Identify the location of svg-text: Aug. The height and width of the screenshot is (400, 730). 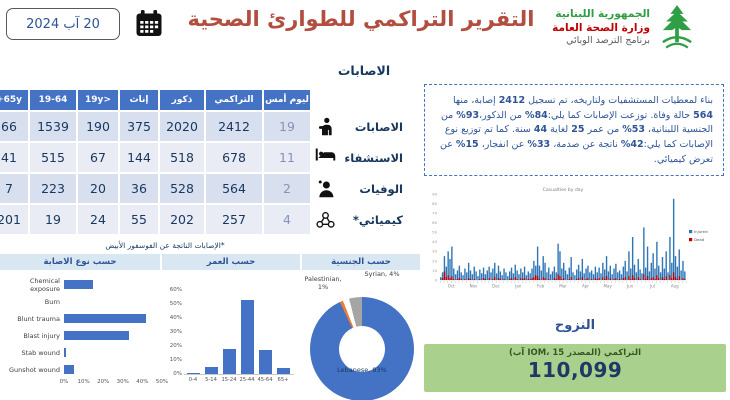
(675, 286).